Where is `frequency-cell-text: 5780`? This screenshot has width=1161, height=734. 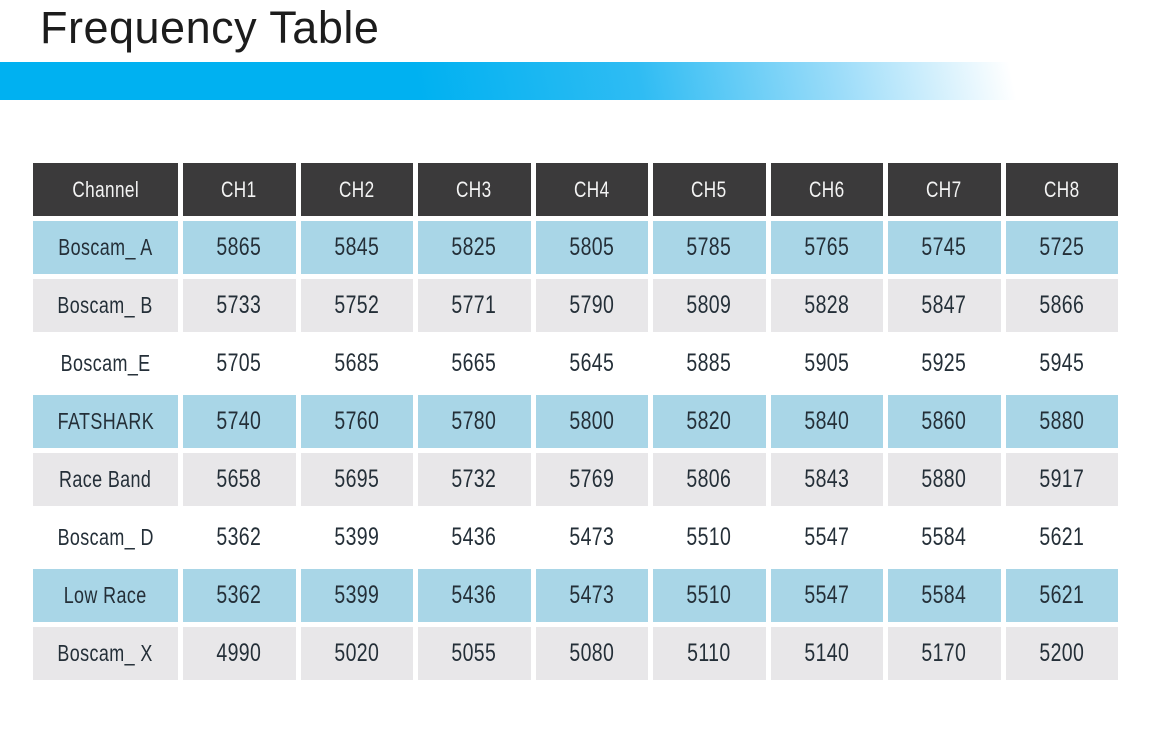 frequency-cell-text: 5780 is located at coordinates (474, 421).